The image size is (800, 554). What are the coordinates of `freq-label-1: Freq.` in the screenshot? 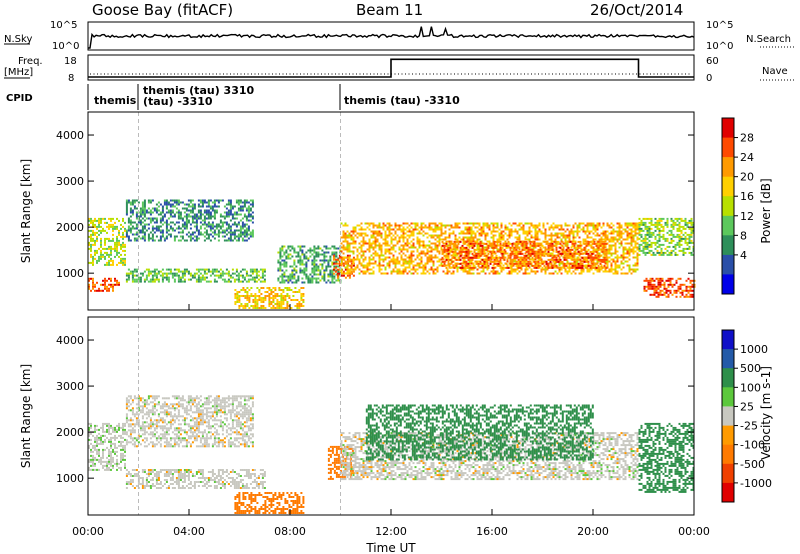 It's located at (30, 61).